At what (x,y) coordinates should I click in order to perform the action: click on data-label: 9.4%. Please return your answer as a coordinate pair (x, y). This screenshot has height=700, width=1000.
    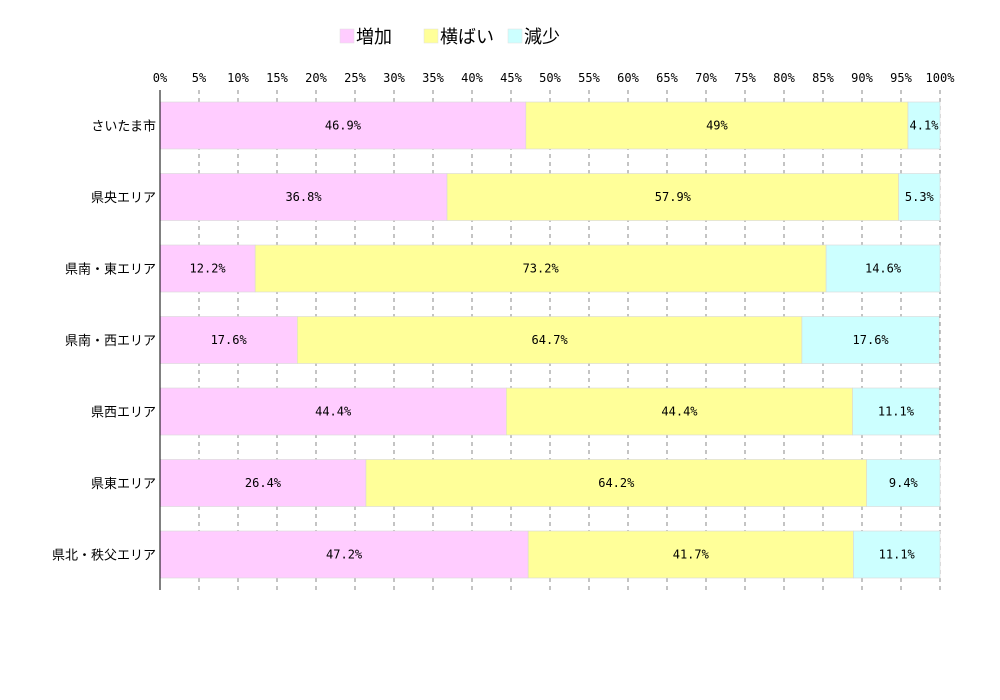
    Looking at the image, I should click on (904, 483).